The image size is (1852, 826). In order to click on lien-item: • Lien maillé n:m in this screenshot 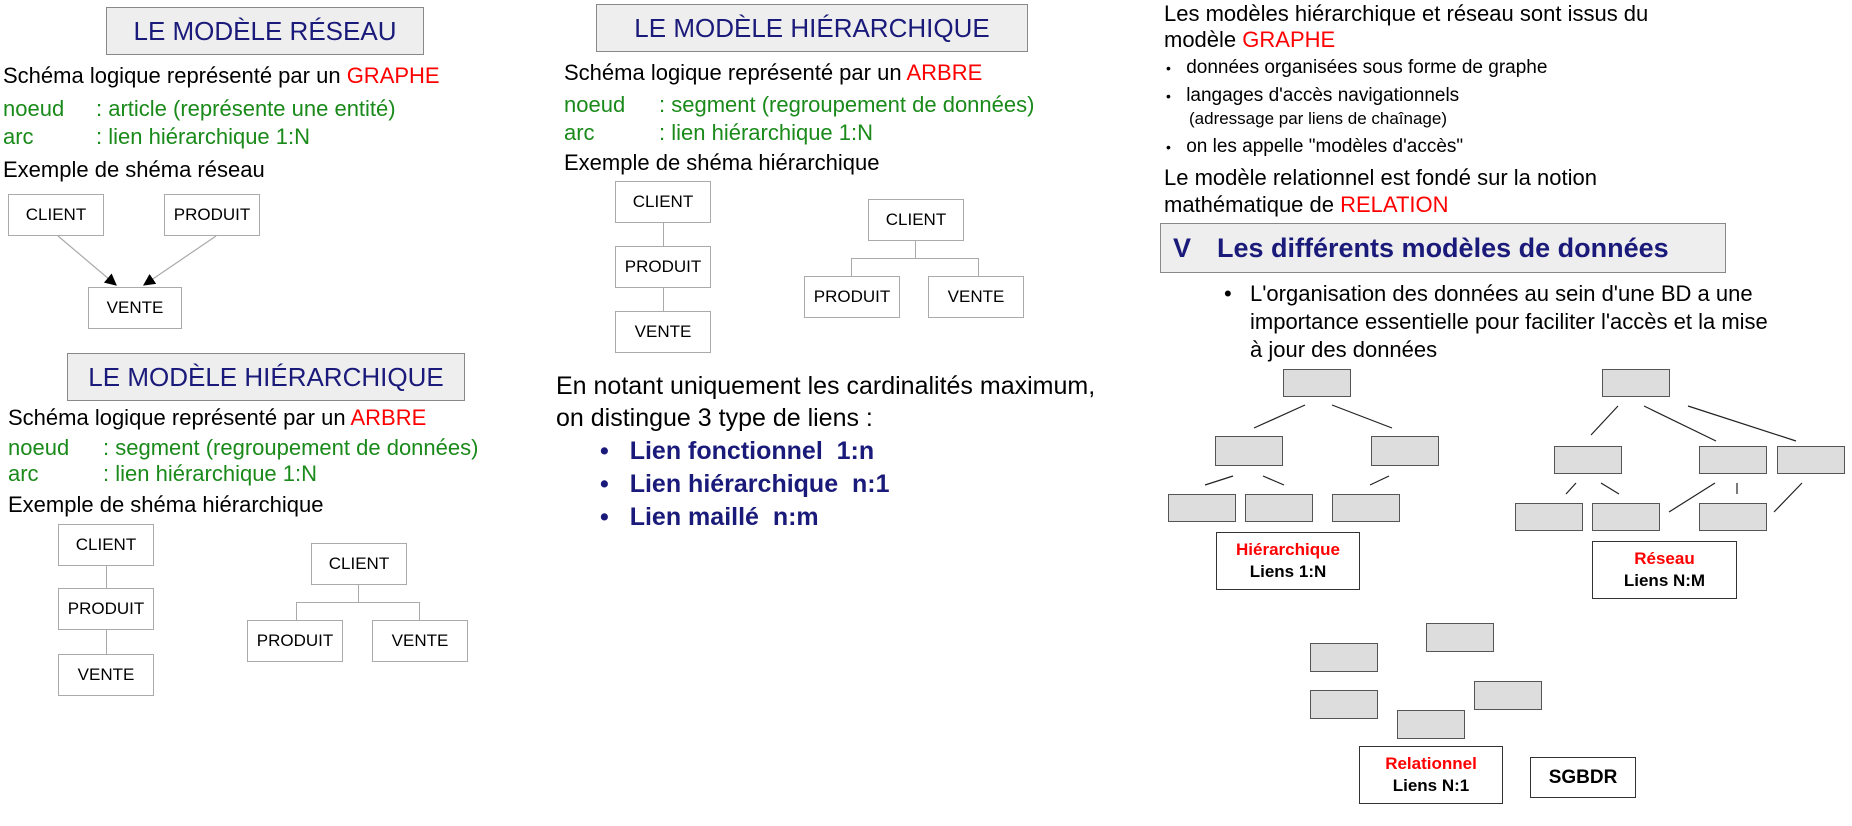, I will do `click(745, 517)`.